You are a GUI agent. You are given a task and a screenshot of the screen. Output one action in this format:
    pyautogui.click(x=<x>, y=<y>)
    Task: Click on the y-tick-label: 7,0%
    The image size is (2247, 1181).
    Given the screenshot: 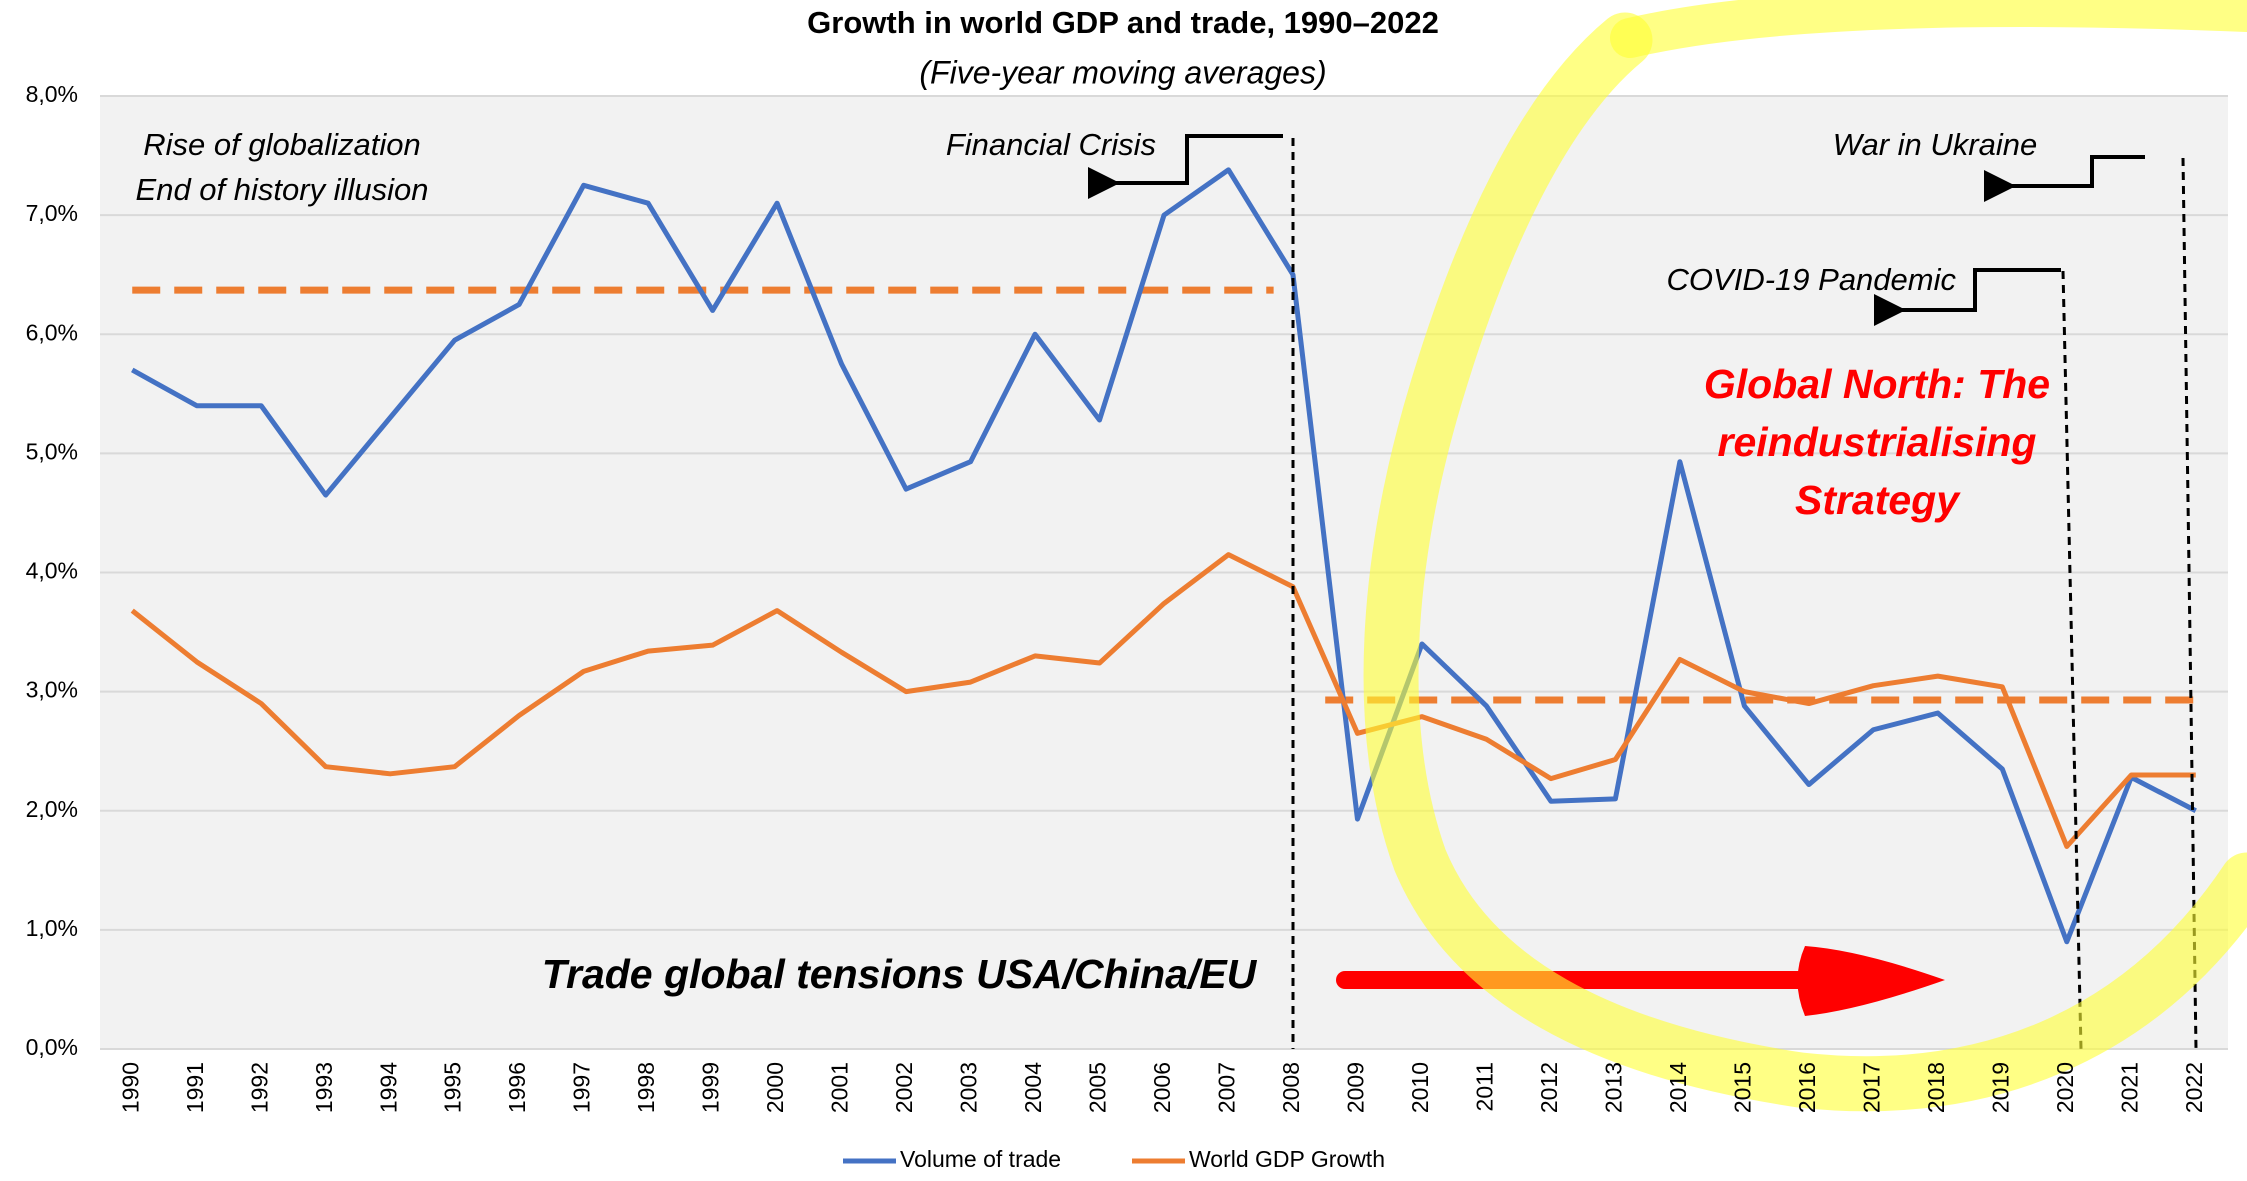 What is the action you would take?
    pyautogui.click(x=52, y=213)
    